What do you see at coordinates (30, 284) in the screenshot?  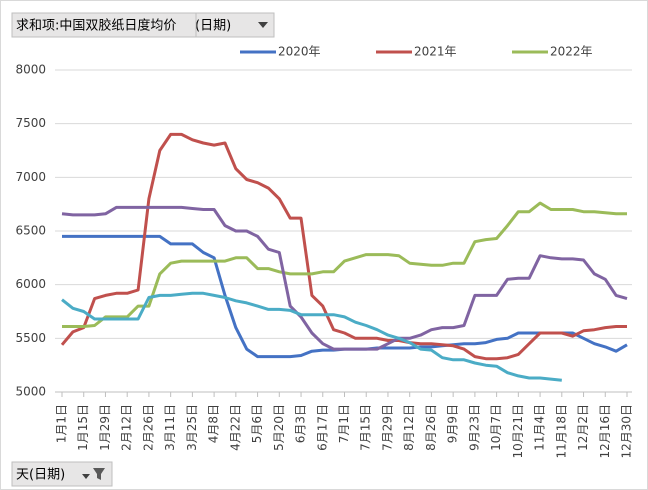 I see `y-tick-label: 6000` at bounding box center [30, 284].